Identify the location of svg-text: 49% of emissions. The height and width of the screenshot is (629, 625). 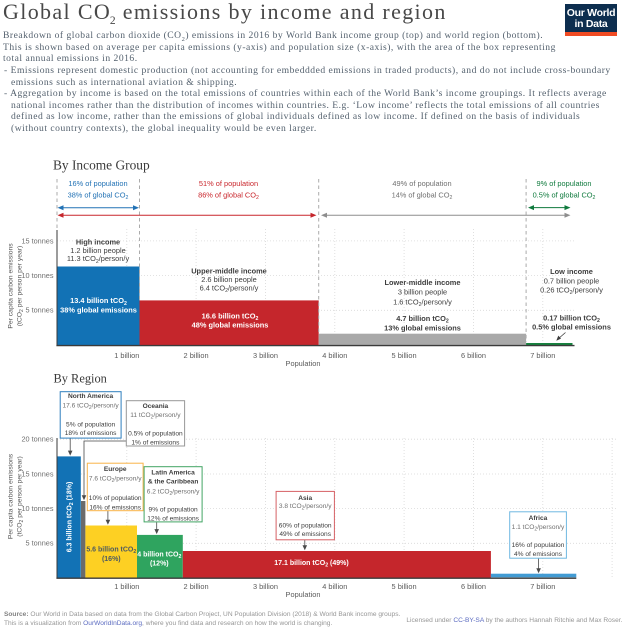
(305, 534).